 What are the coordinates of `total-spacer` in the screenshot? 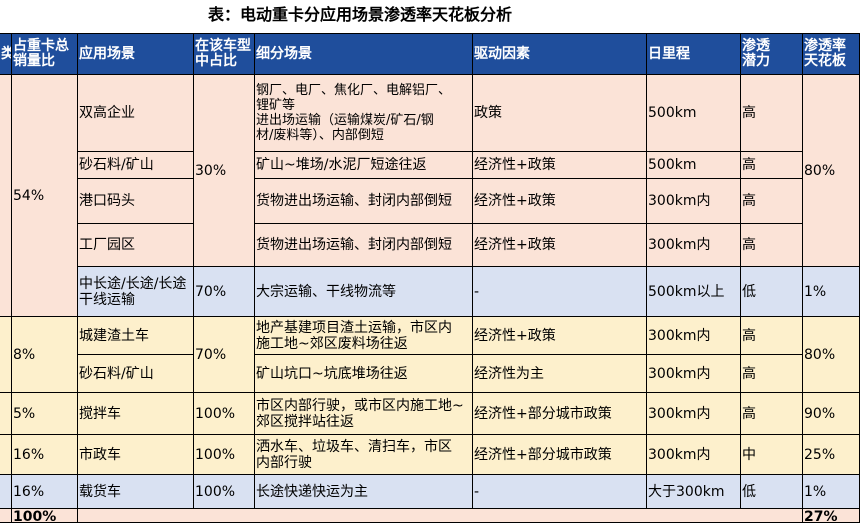 It's located at (440, 516).